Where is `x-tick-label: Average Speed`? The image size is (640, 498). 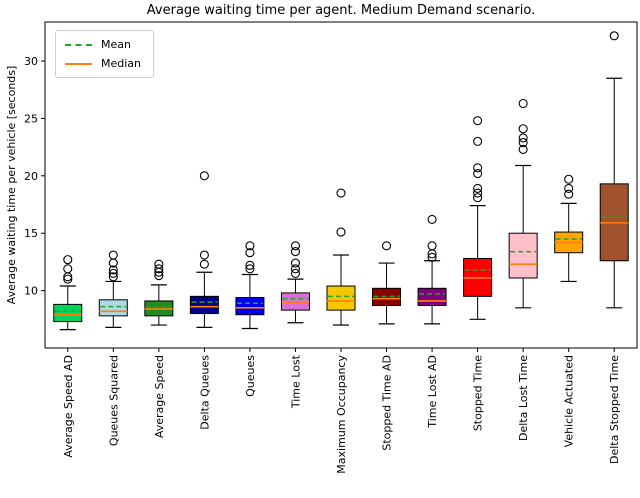 x-tick-label: Average Speed is located at coordinates (159, 396).